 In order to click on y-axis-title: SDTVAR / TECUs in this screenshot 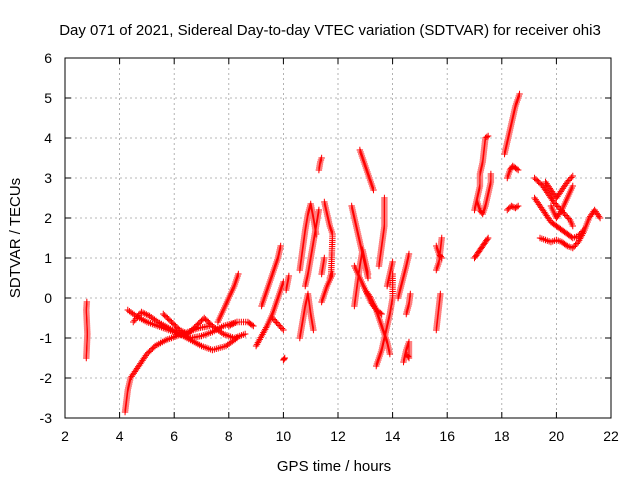, I will do `click(15, 238)`.